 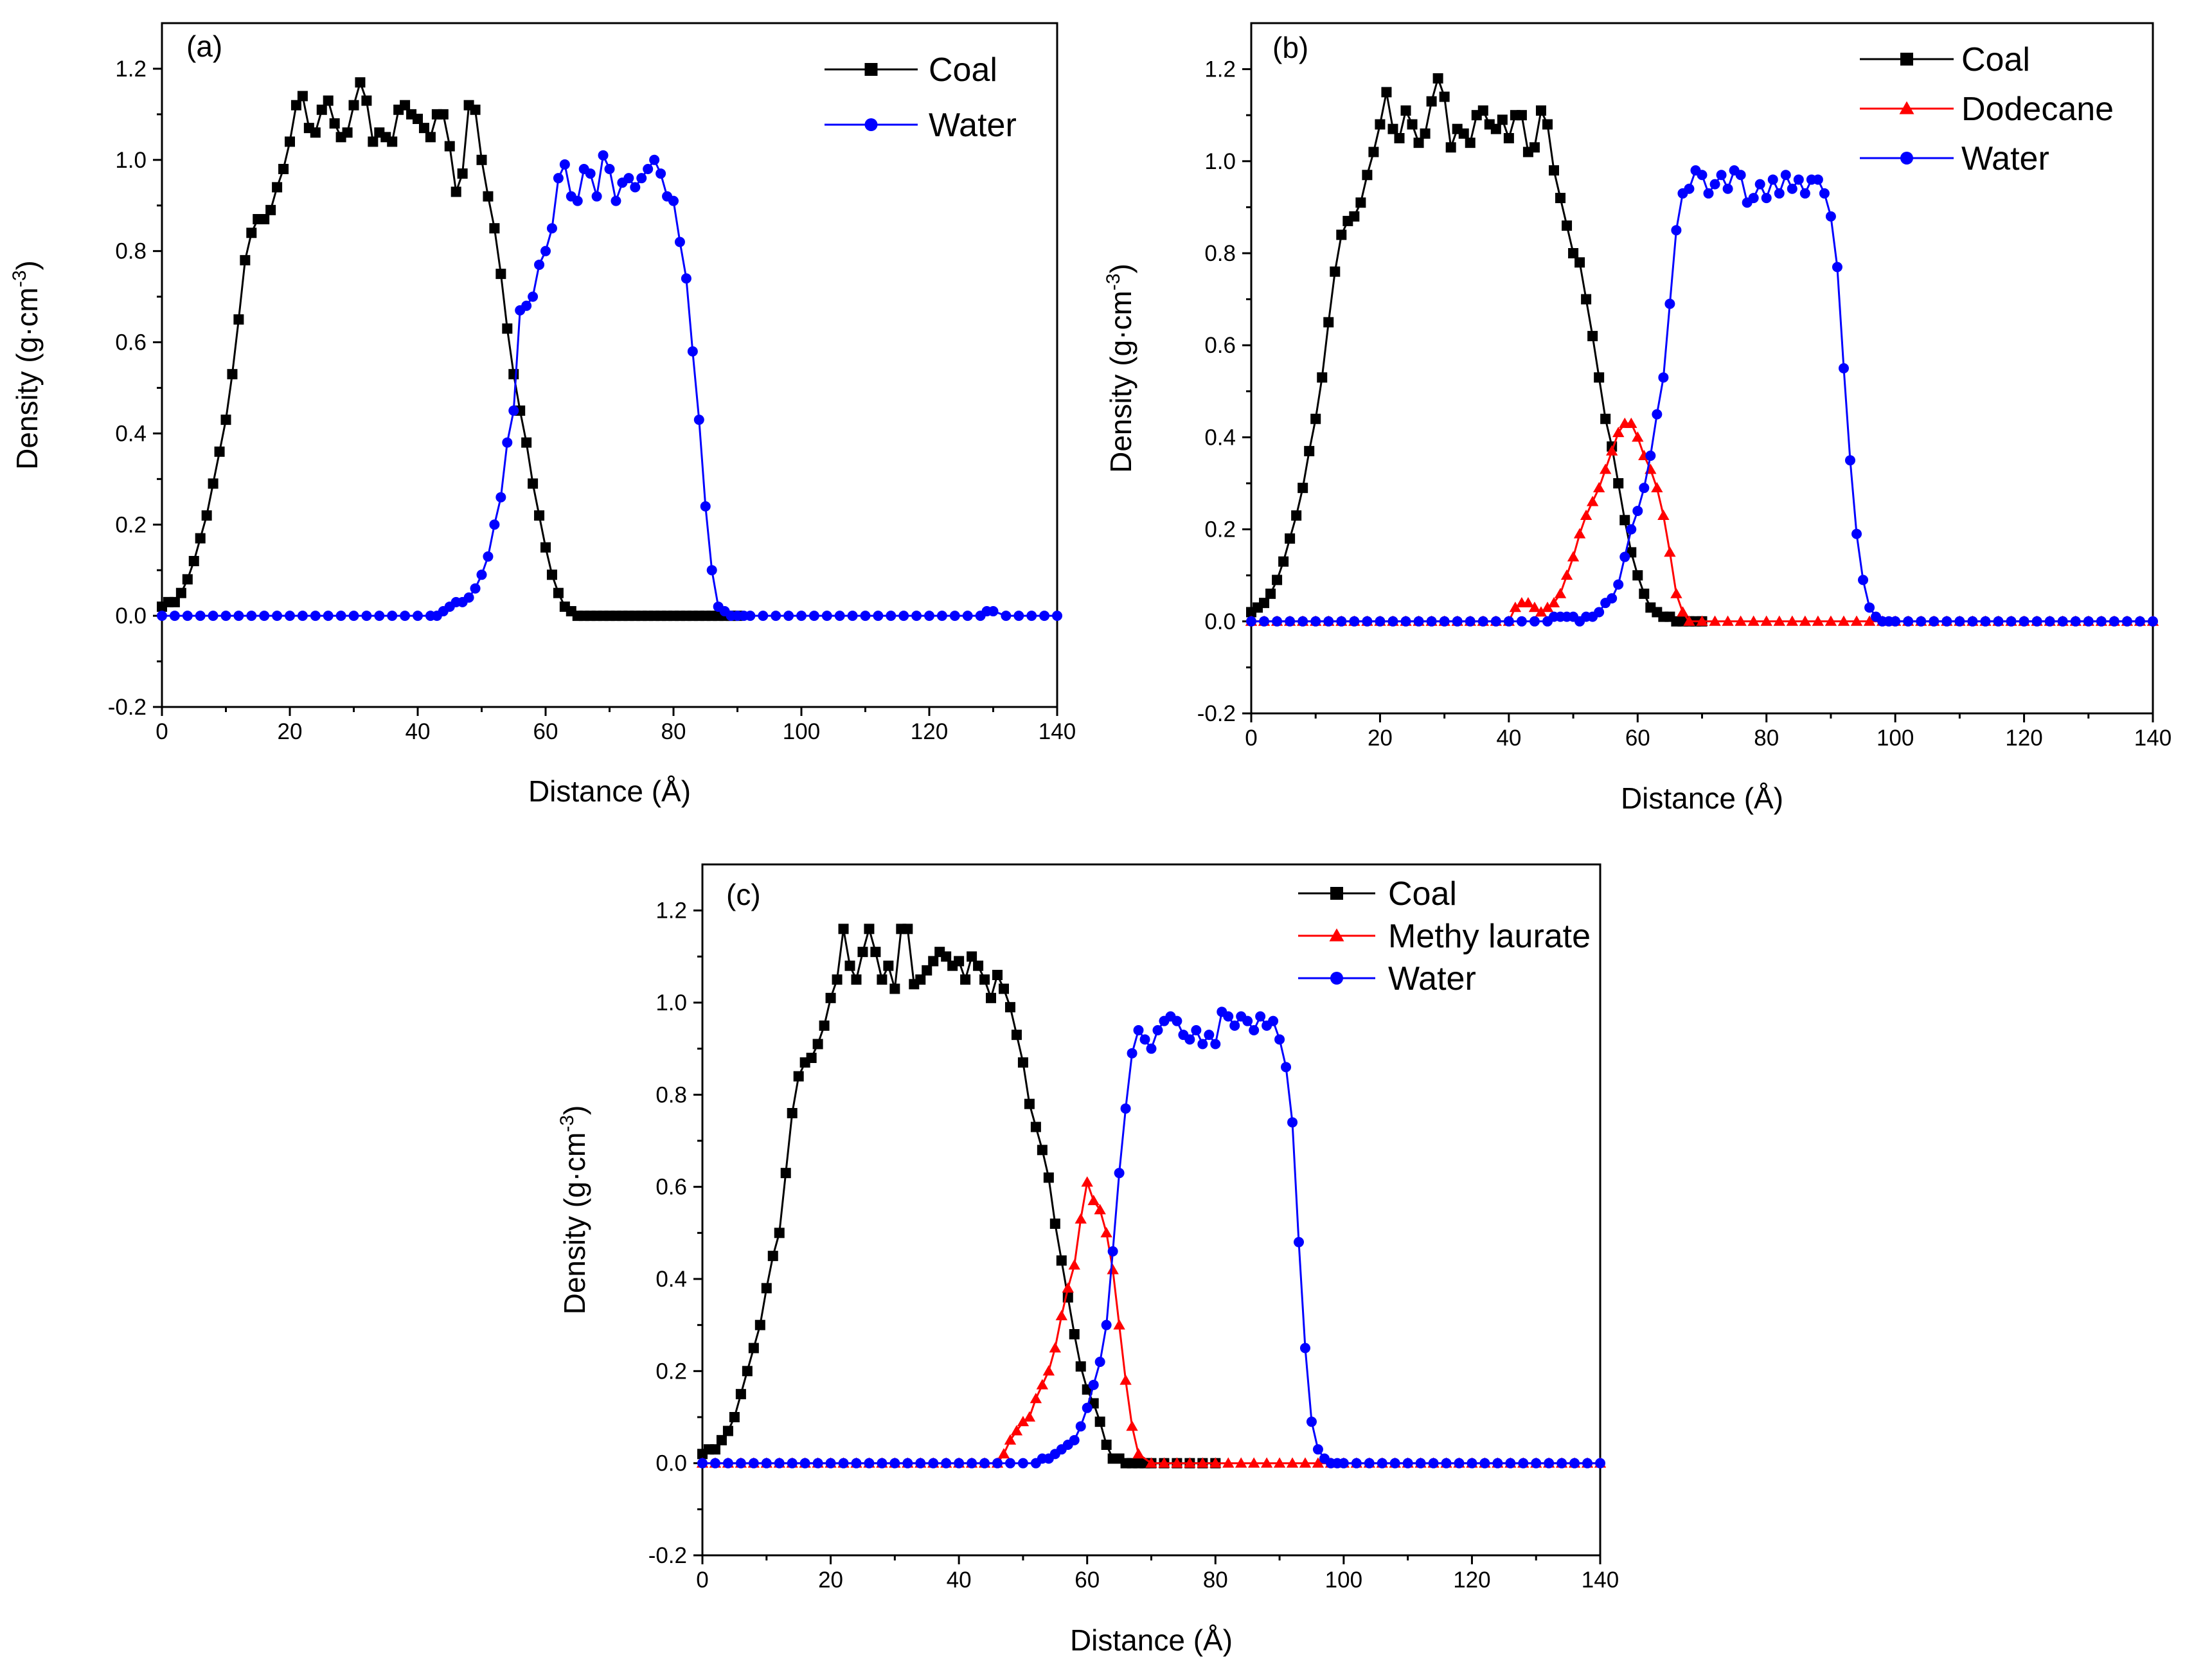 I want to click on y-tick-label: -0.2, so click(x=1216, y=713).